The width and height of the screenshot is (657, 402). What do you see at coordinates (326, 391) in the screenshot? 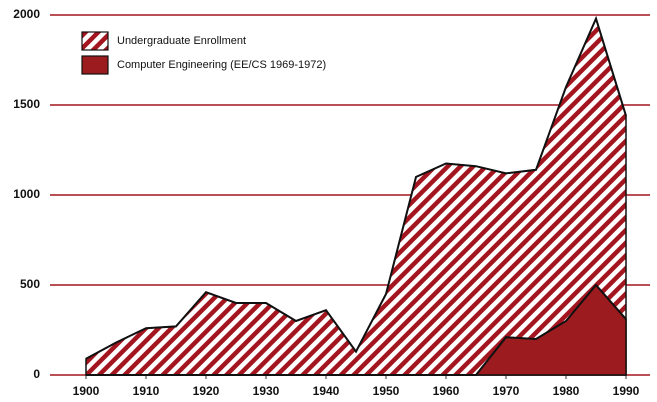
I see `x-tick-label: 1940` at bounding box center [326, 391].